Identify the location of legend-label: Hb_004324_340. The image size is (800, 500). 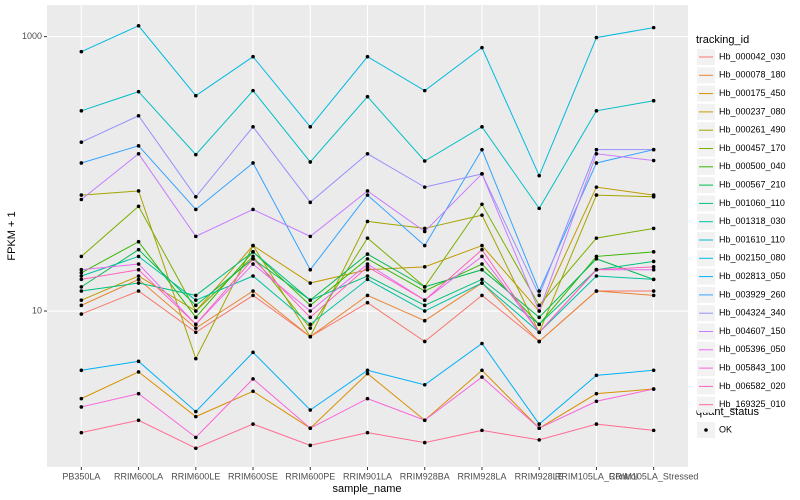
(752, 313).